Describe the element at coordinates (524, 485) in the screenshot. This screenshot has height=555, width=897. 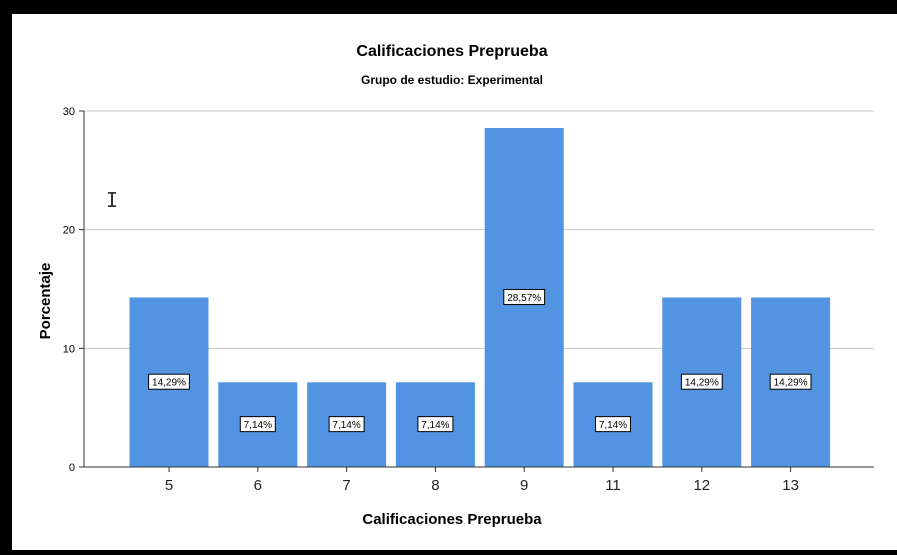
I see `x-tick-label: 9` at that location.